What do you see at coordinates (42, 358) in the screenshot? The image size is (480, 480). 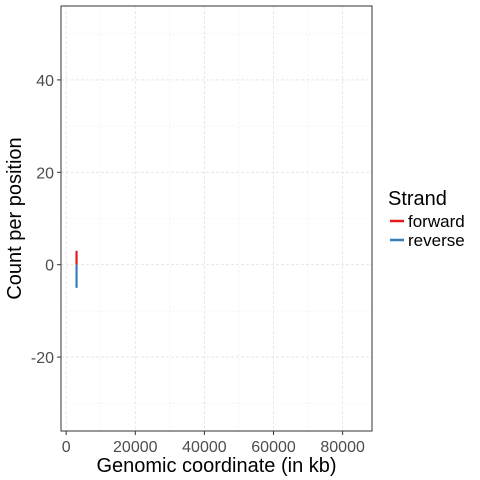 I see `y-tick-label: -20` at bounding box center [42, 358].